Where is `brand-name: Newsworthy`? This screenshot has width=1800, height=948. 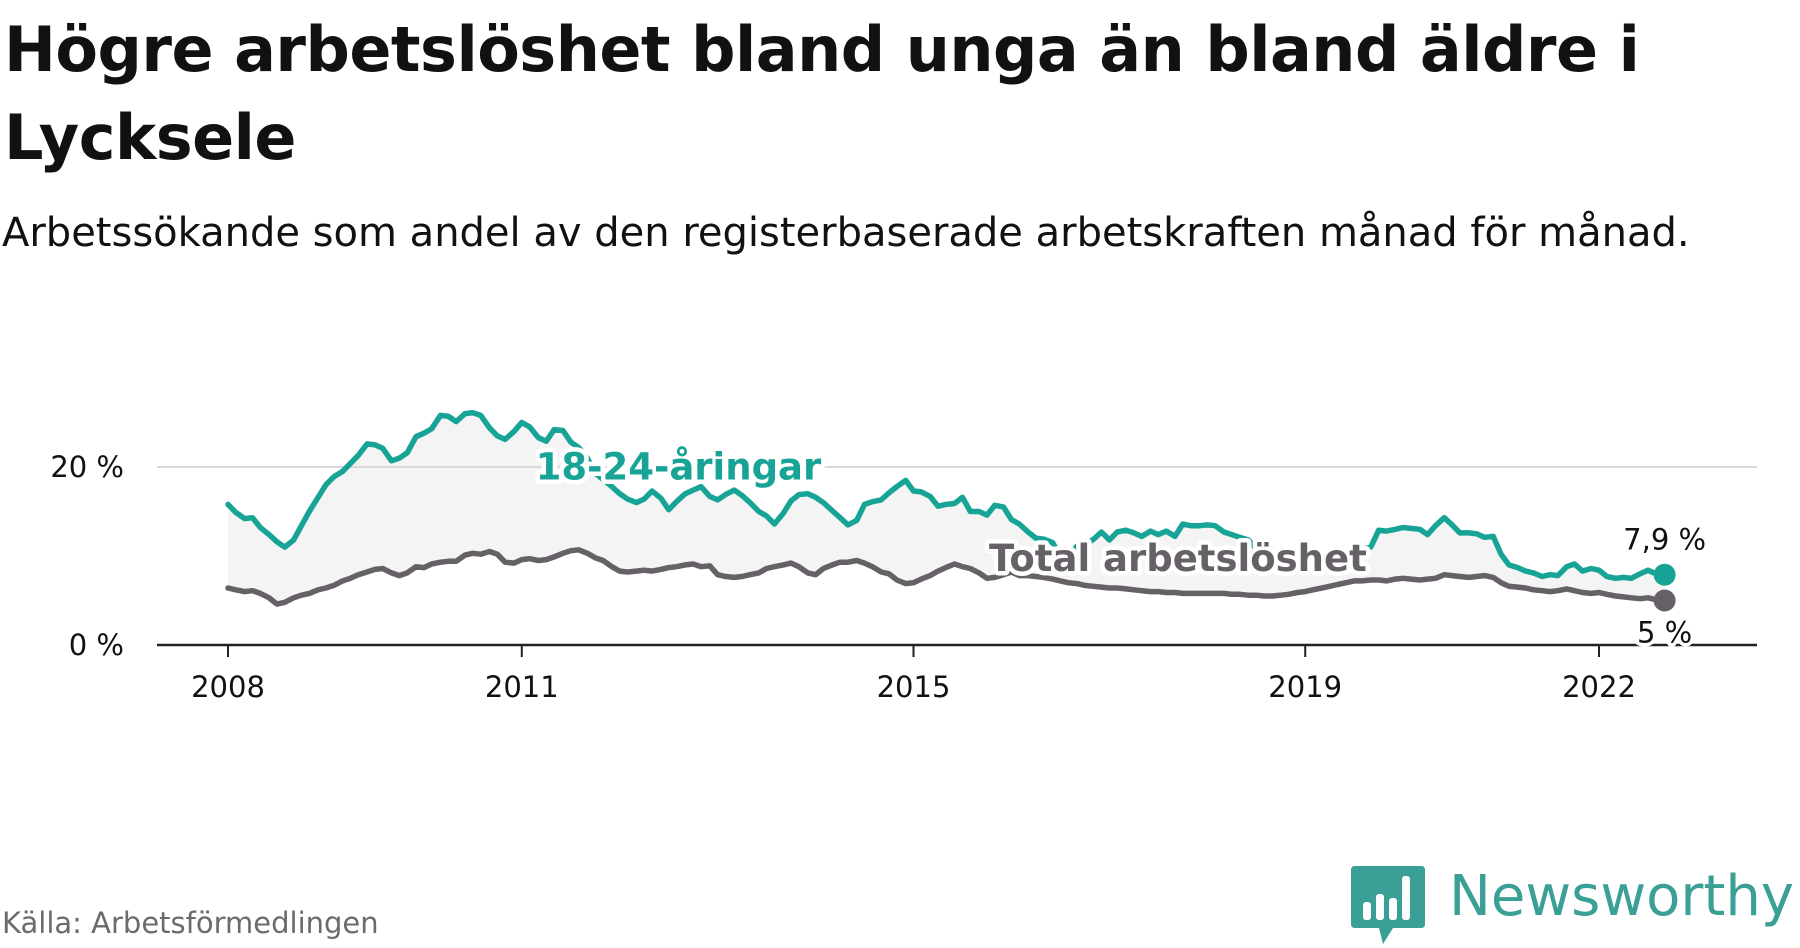
brand-name: Newsworthy is located at coordinates (1621, 896).